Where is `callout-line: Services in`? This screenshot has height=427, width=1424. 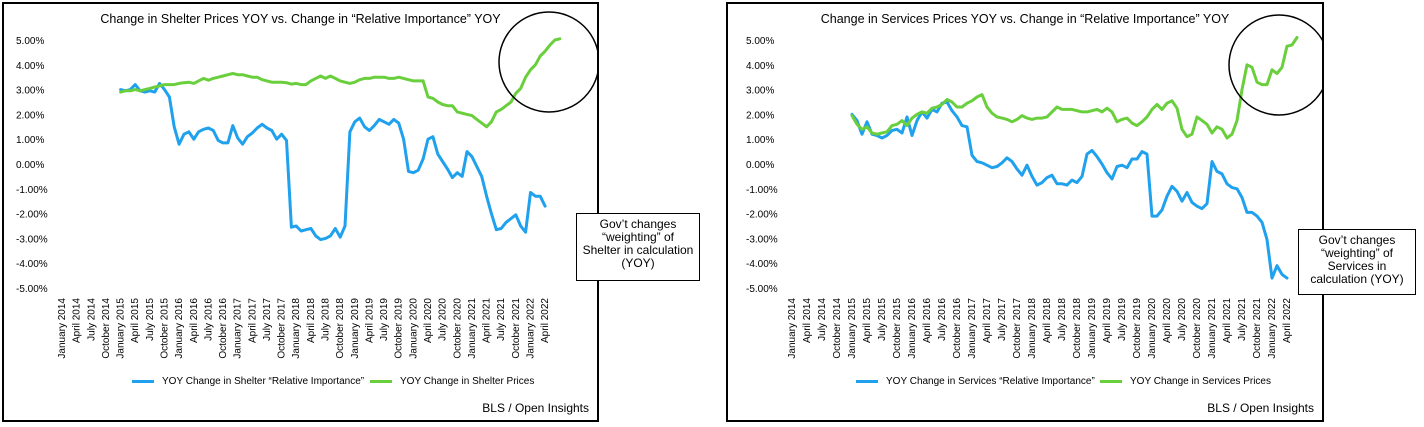
callout-line: Services in is located at coordinates (1357, 266).